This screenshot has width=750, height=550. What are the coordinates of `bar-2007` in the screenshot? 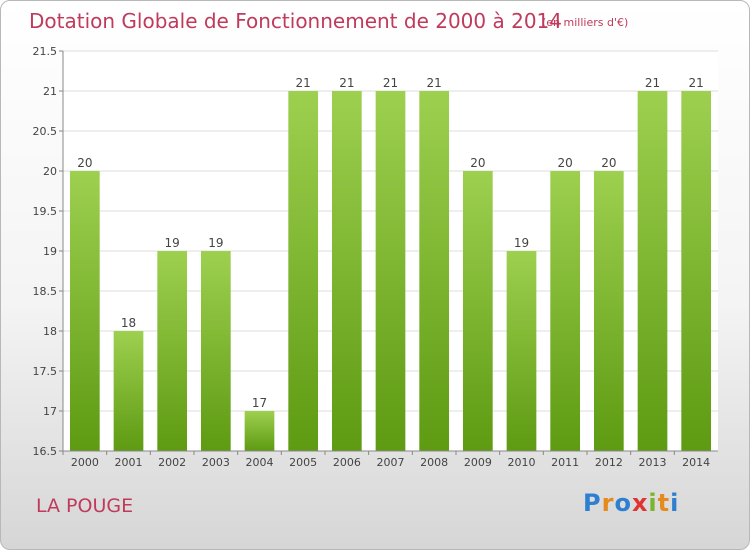 It's located at (390, 271).